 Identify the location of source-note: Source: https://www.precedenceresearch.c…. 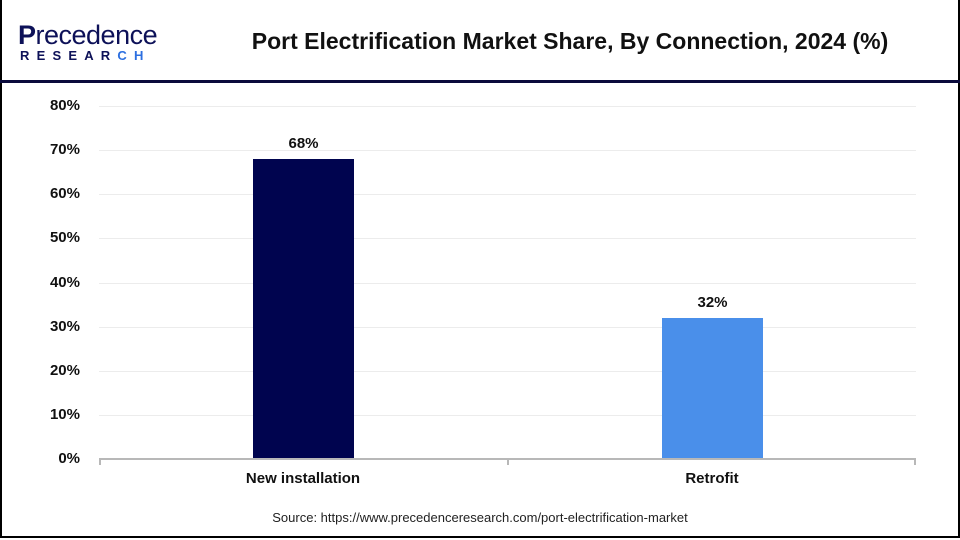
(480, 517).